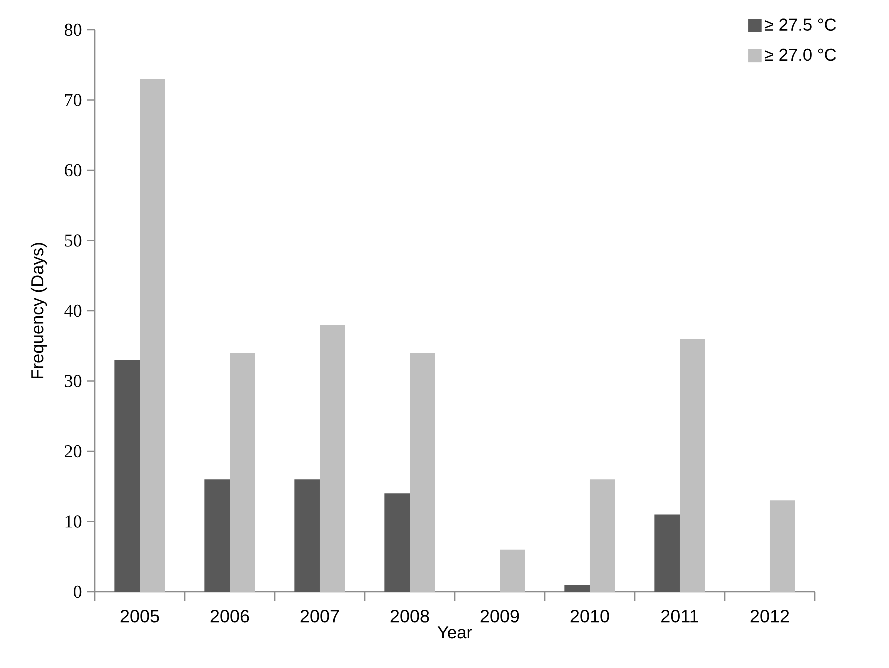 Image resolution: width=889 pixels, height=668 pixels. I want to click on x-tick-label: 2010, so click(590, 616).